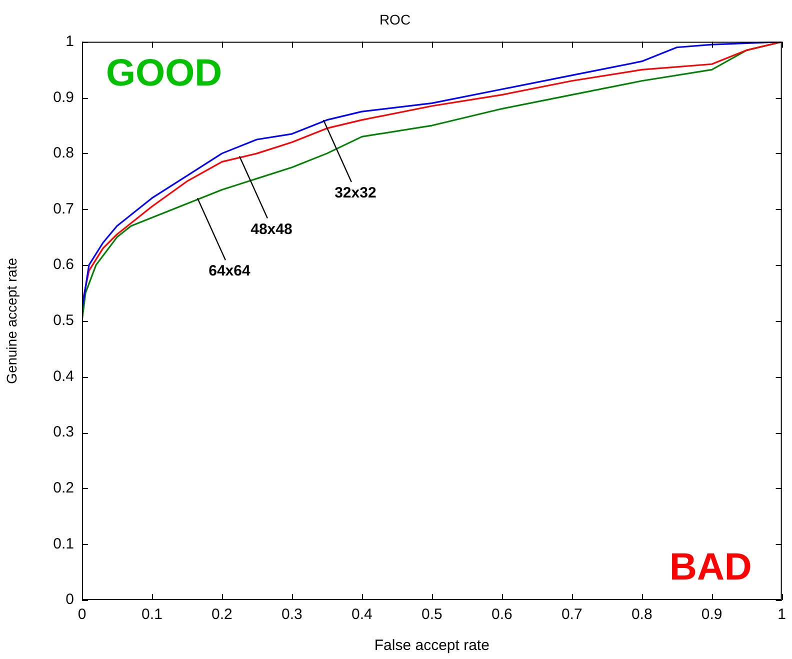 Image resolution: width=792 pixels, height=659 pixels. Describe the element at coordinates (271, 229) in the screenshot. I see `annotation: 48x48` at that location.